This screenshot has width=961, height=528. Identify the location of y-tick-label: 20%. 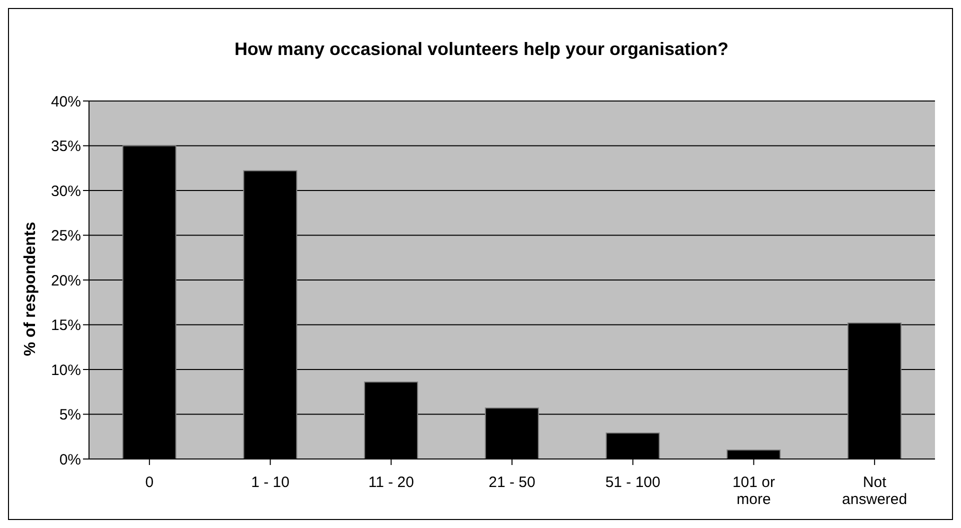
(65, 281).